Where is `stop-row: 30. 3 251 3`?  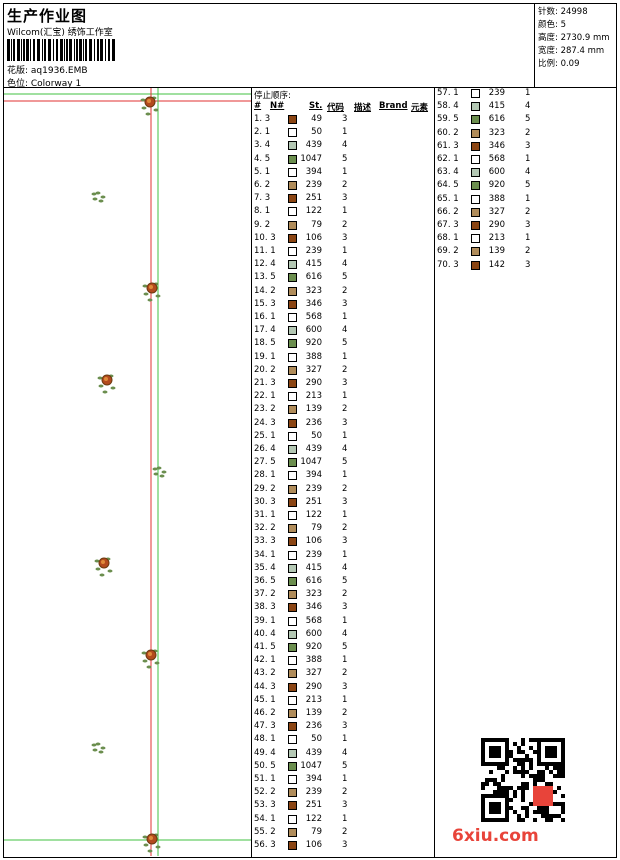 stop-row: 30. 3 251 3 is located at coordinates (344, 503).